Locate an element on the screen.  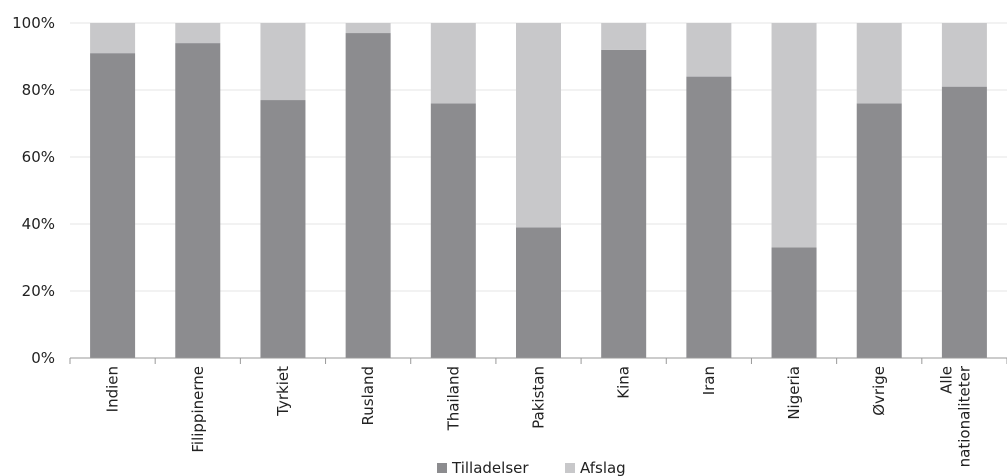
legend-label-afslag: Afslag is located at coordinates (603, 467).